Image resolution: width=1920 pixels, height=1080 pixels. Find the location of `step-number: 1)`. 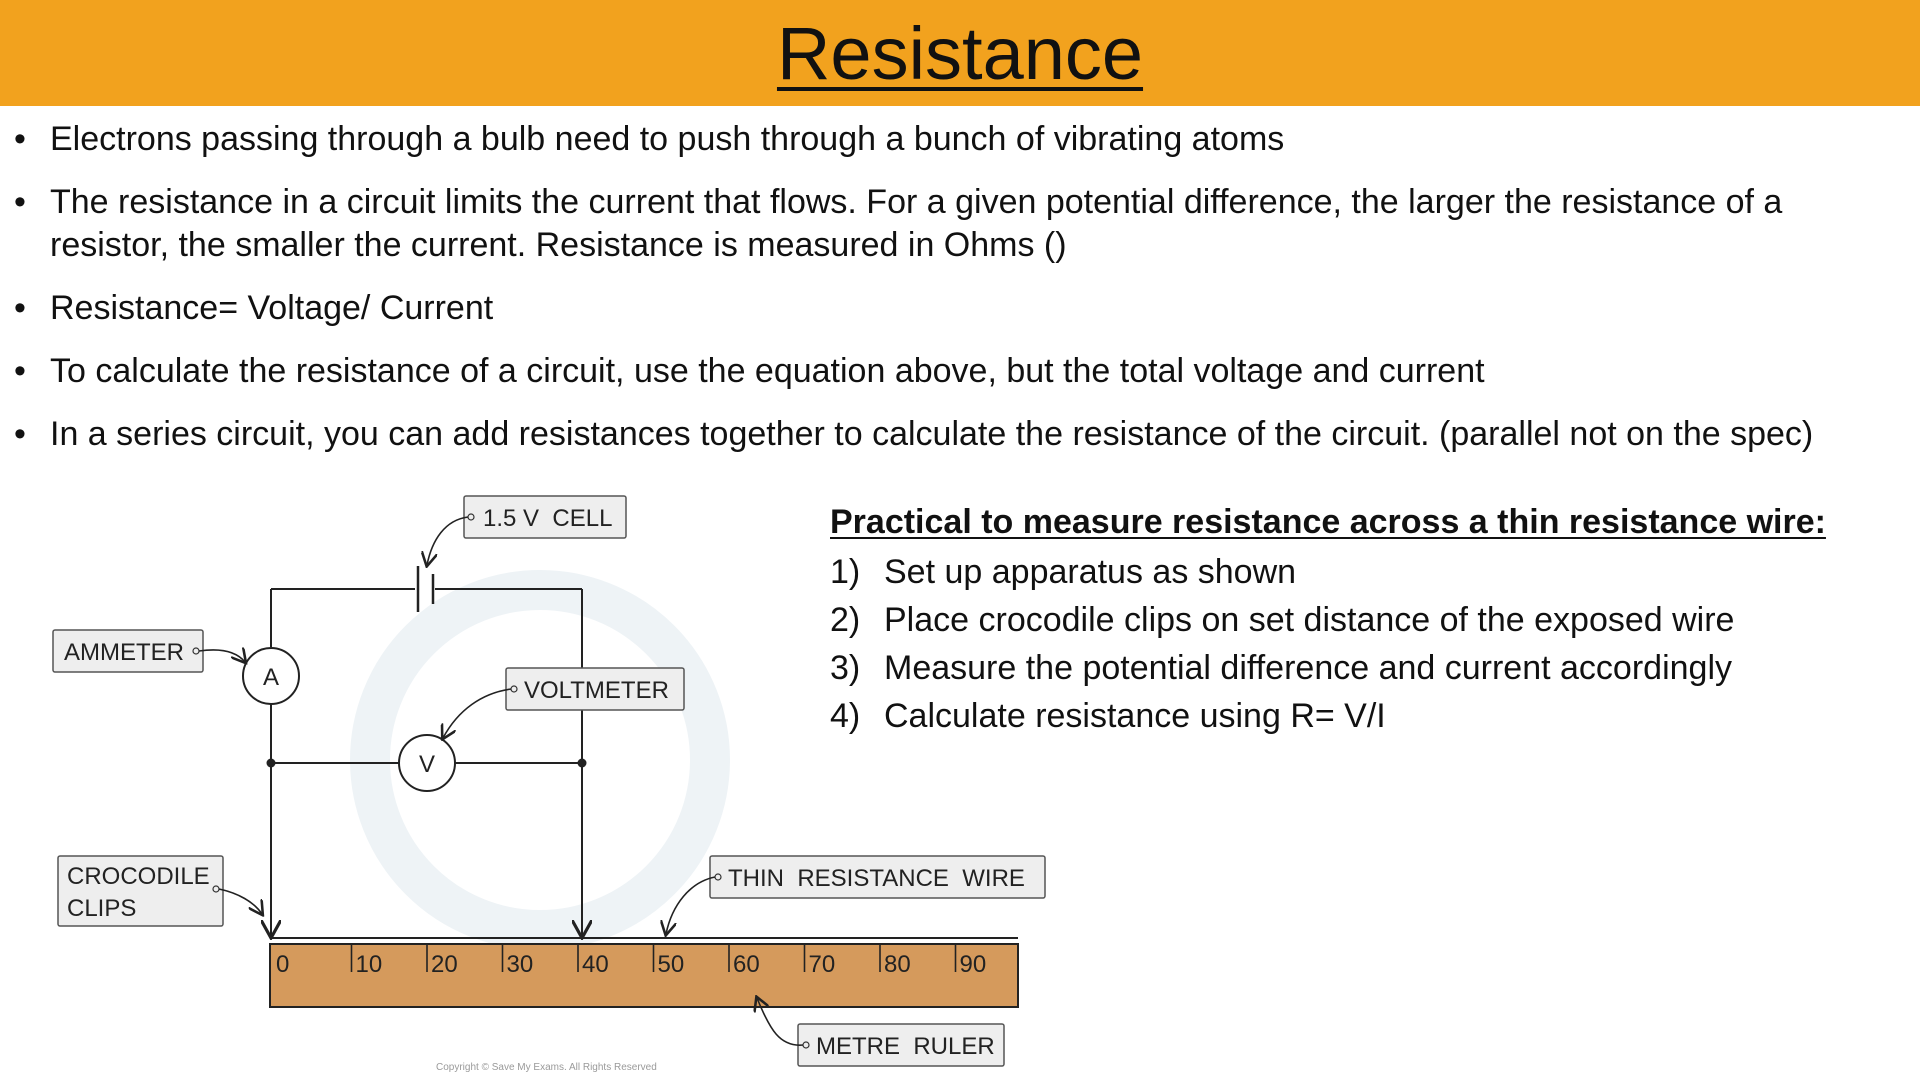

step-number: 1) is located at coordinates (845, 572).